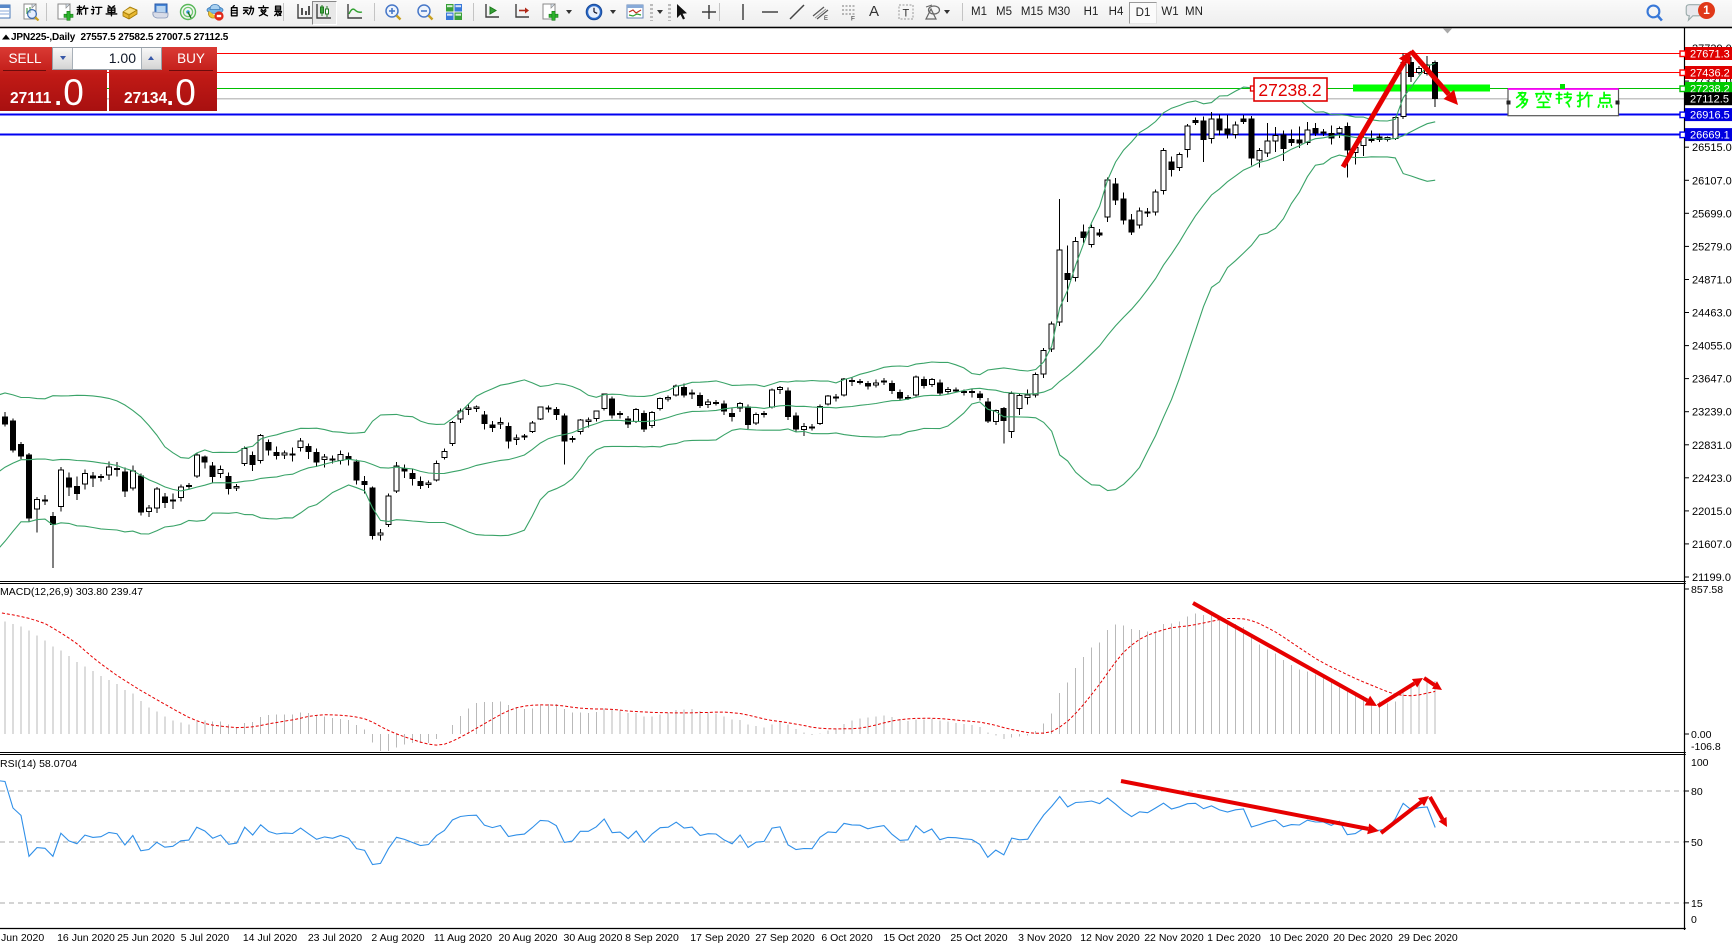 The width and height of the screenshot is (1732, 946). I want to click on svg-text: 5 Jul 2020, so click(205, 938).